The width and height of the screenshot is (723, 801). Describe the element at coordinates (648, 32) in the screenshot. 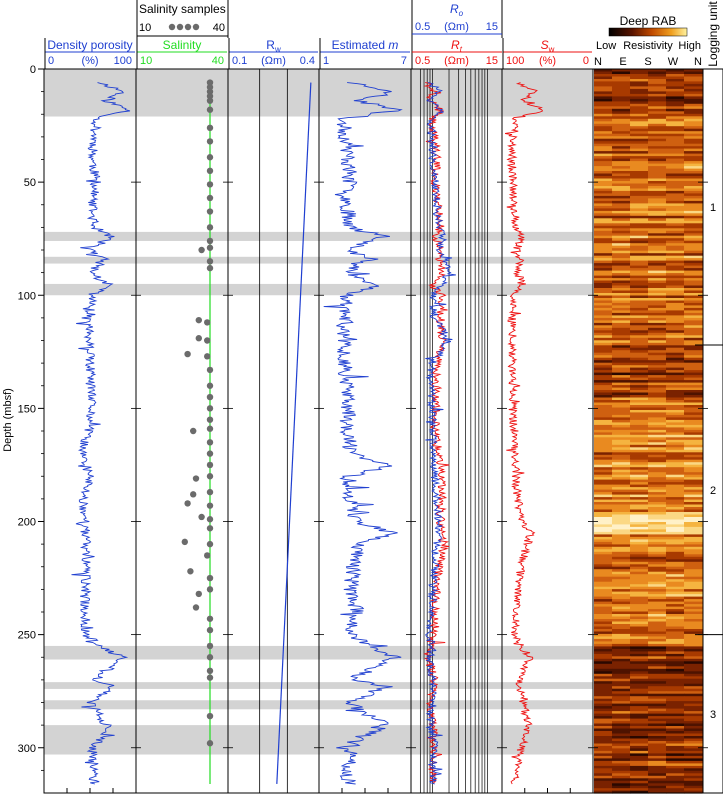

I see `rab-colorbar` at that location.